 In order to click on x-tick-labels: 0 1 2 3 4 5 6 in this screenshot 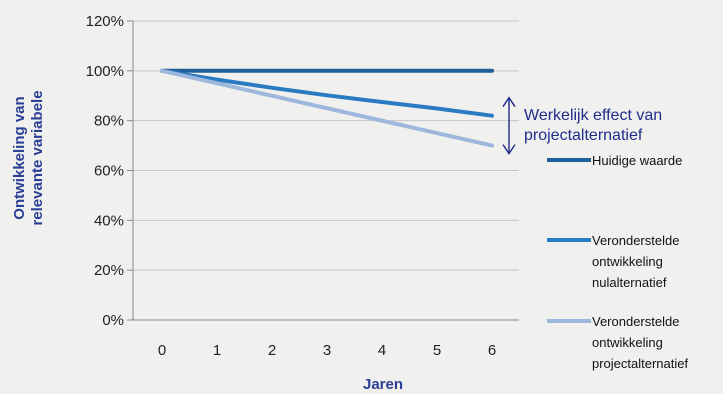, I will do `click(327, 350)`.